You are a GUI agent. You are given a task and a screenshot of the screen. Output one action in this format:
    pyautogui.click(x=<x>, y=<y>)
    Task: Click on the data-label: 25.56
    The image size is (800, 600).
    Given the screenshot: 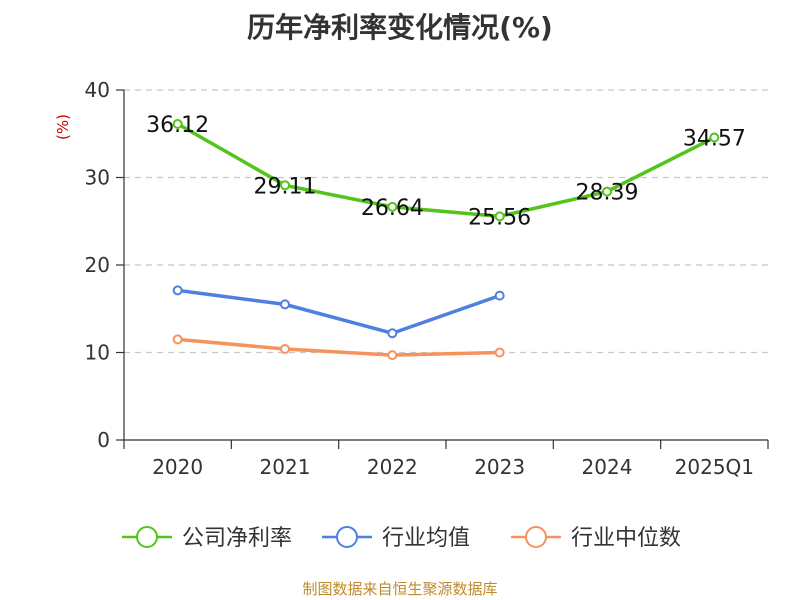 What is the action you would take?
    pyautogui.click(x=499, y=217)
    